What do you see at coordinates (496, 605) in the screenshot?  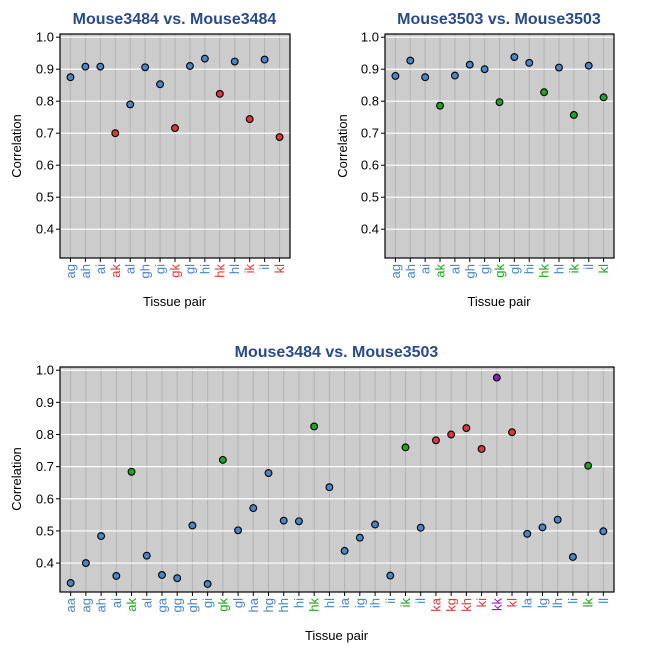 I see `x-tick-label: kk` at bounding box center [496, 605].